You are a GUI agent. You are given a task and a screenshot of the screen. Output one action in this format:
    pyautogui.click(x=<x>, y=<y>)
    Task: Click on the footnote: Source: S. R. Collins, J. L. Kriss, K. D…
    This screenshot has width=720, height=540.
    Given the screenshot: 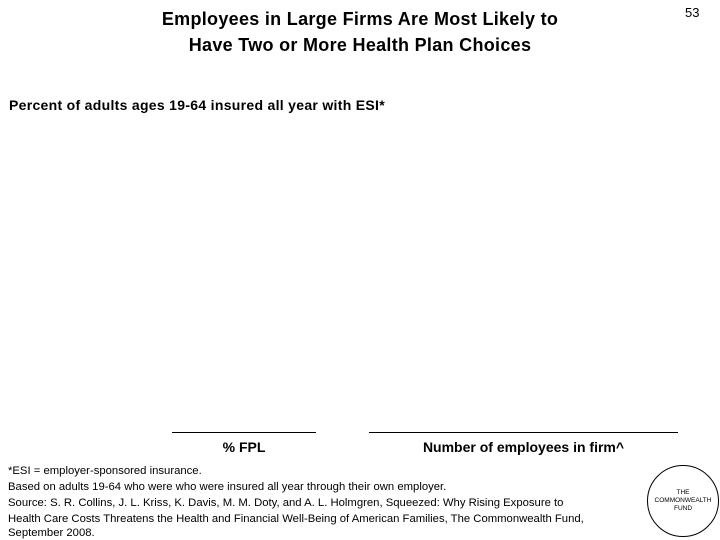 What is the action you would take?
    pyautogui.click(x=286, y=503)
    